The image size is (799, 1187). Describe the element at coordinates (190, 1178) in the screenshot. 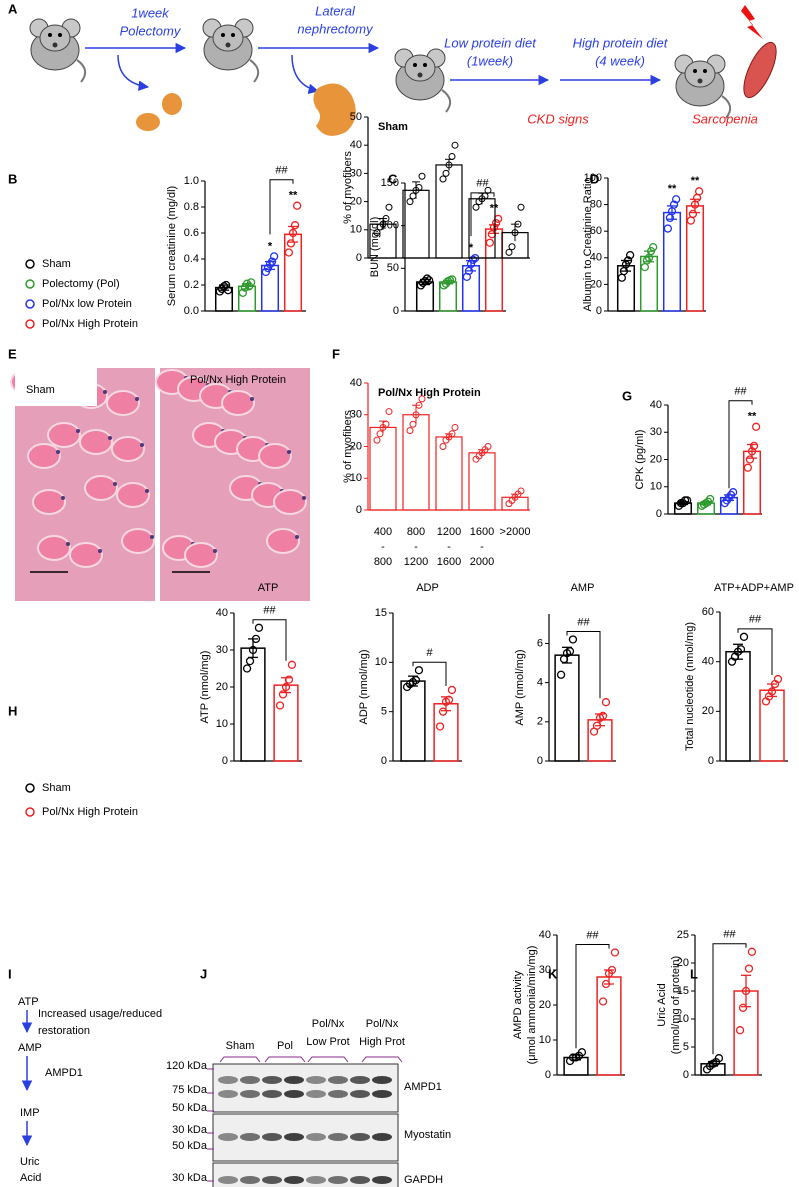

I see `kda-marker: 30 kDa` at that location.